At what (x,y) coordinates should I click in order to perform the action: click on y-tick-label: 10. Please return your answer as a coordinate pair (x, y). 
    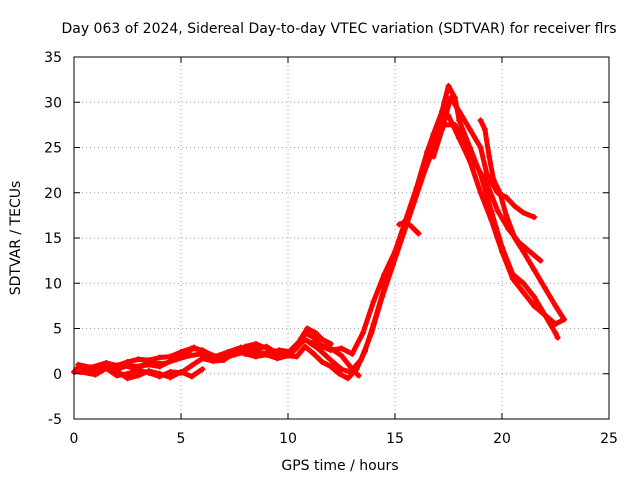
    Looking at the image, I should click on (53, 284).